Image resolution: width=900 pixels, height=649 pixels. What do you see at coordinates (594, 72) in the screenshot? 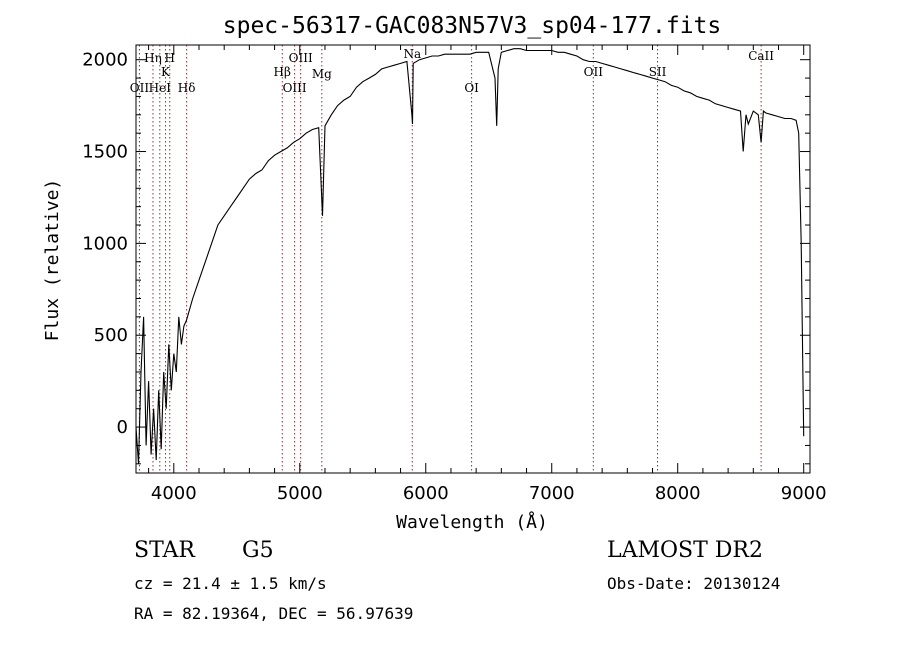
I see `spectral-line-label-12: OII` at bounding box center [594, 72].